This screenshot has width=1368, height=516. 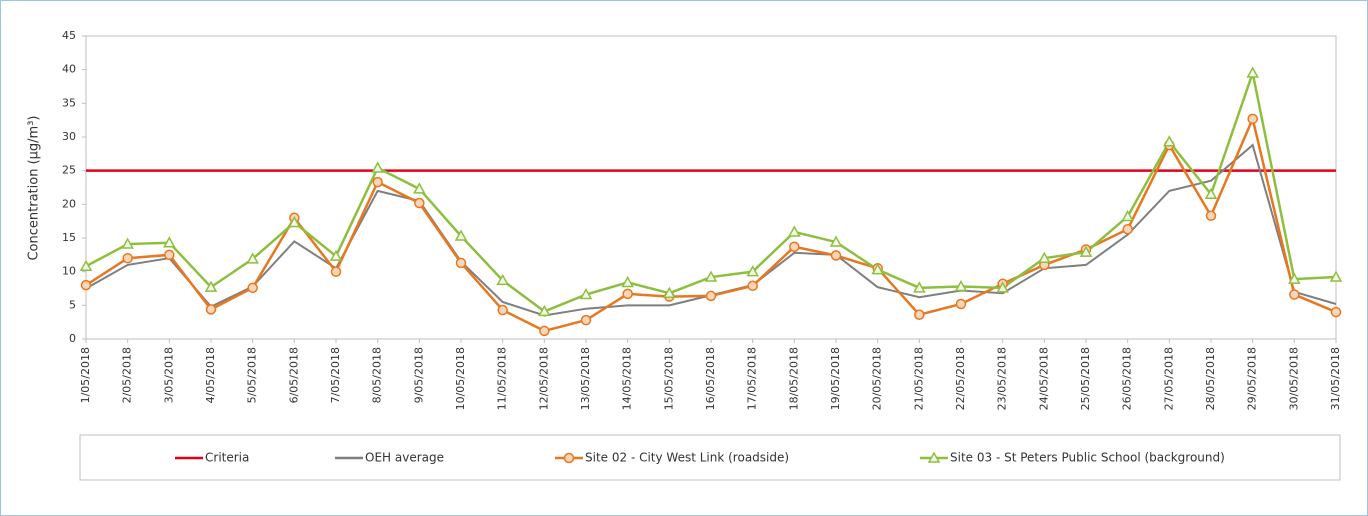 What do you see at coordinates (69, 271) in the screenshot?
I see `y-tick-label: 10` at bounding box center [69, 271].